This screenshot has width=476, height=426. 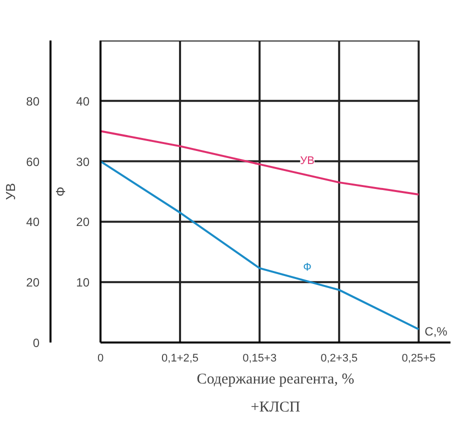 I want to click on text: Содержание реагента, %, so click(x=275, y=380).